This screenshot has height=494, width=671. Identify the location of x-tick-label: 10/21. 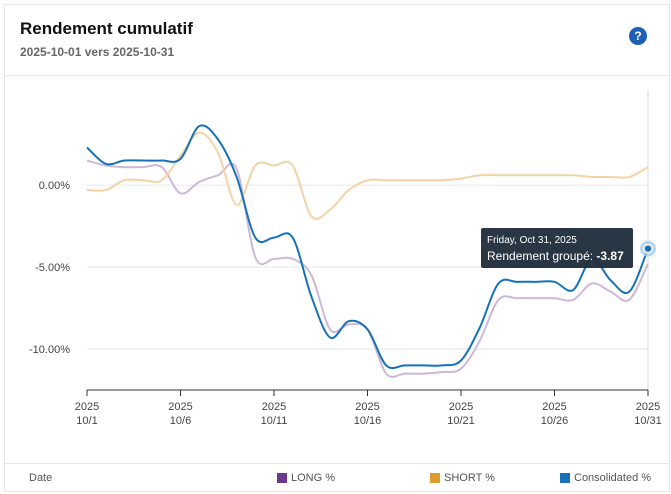
(461, 421).